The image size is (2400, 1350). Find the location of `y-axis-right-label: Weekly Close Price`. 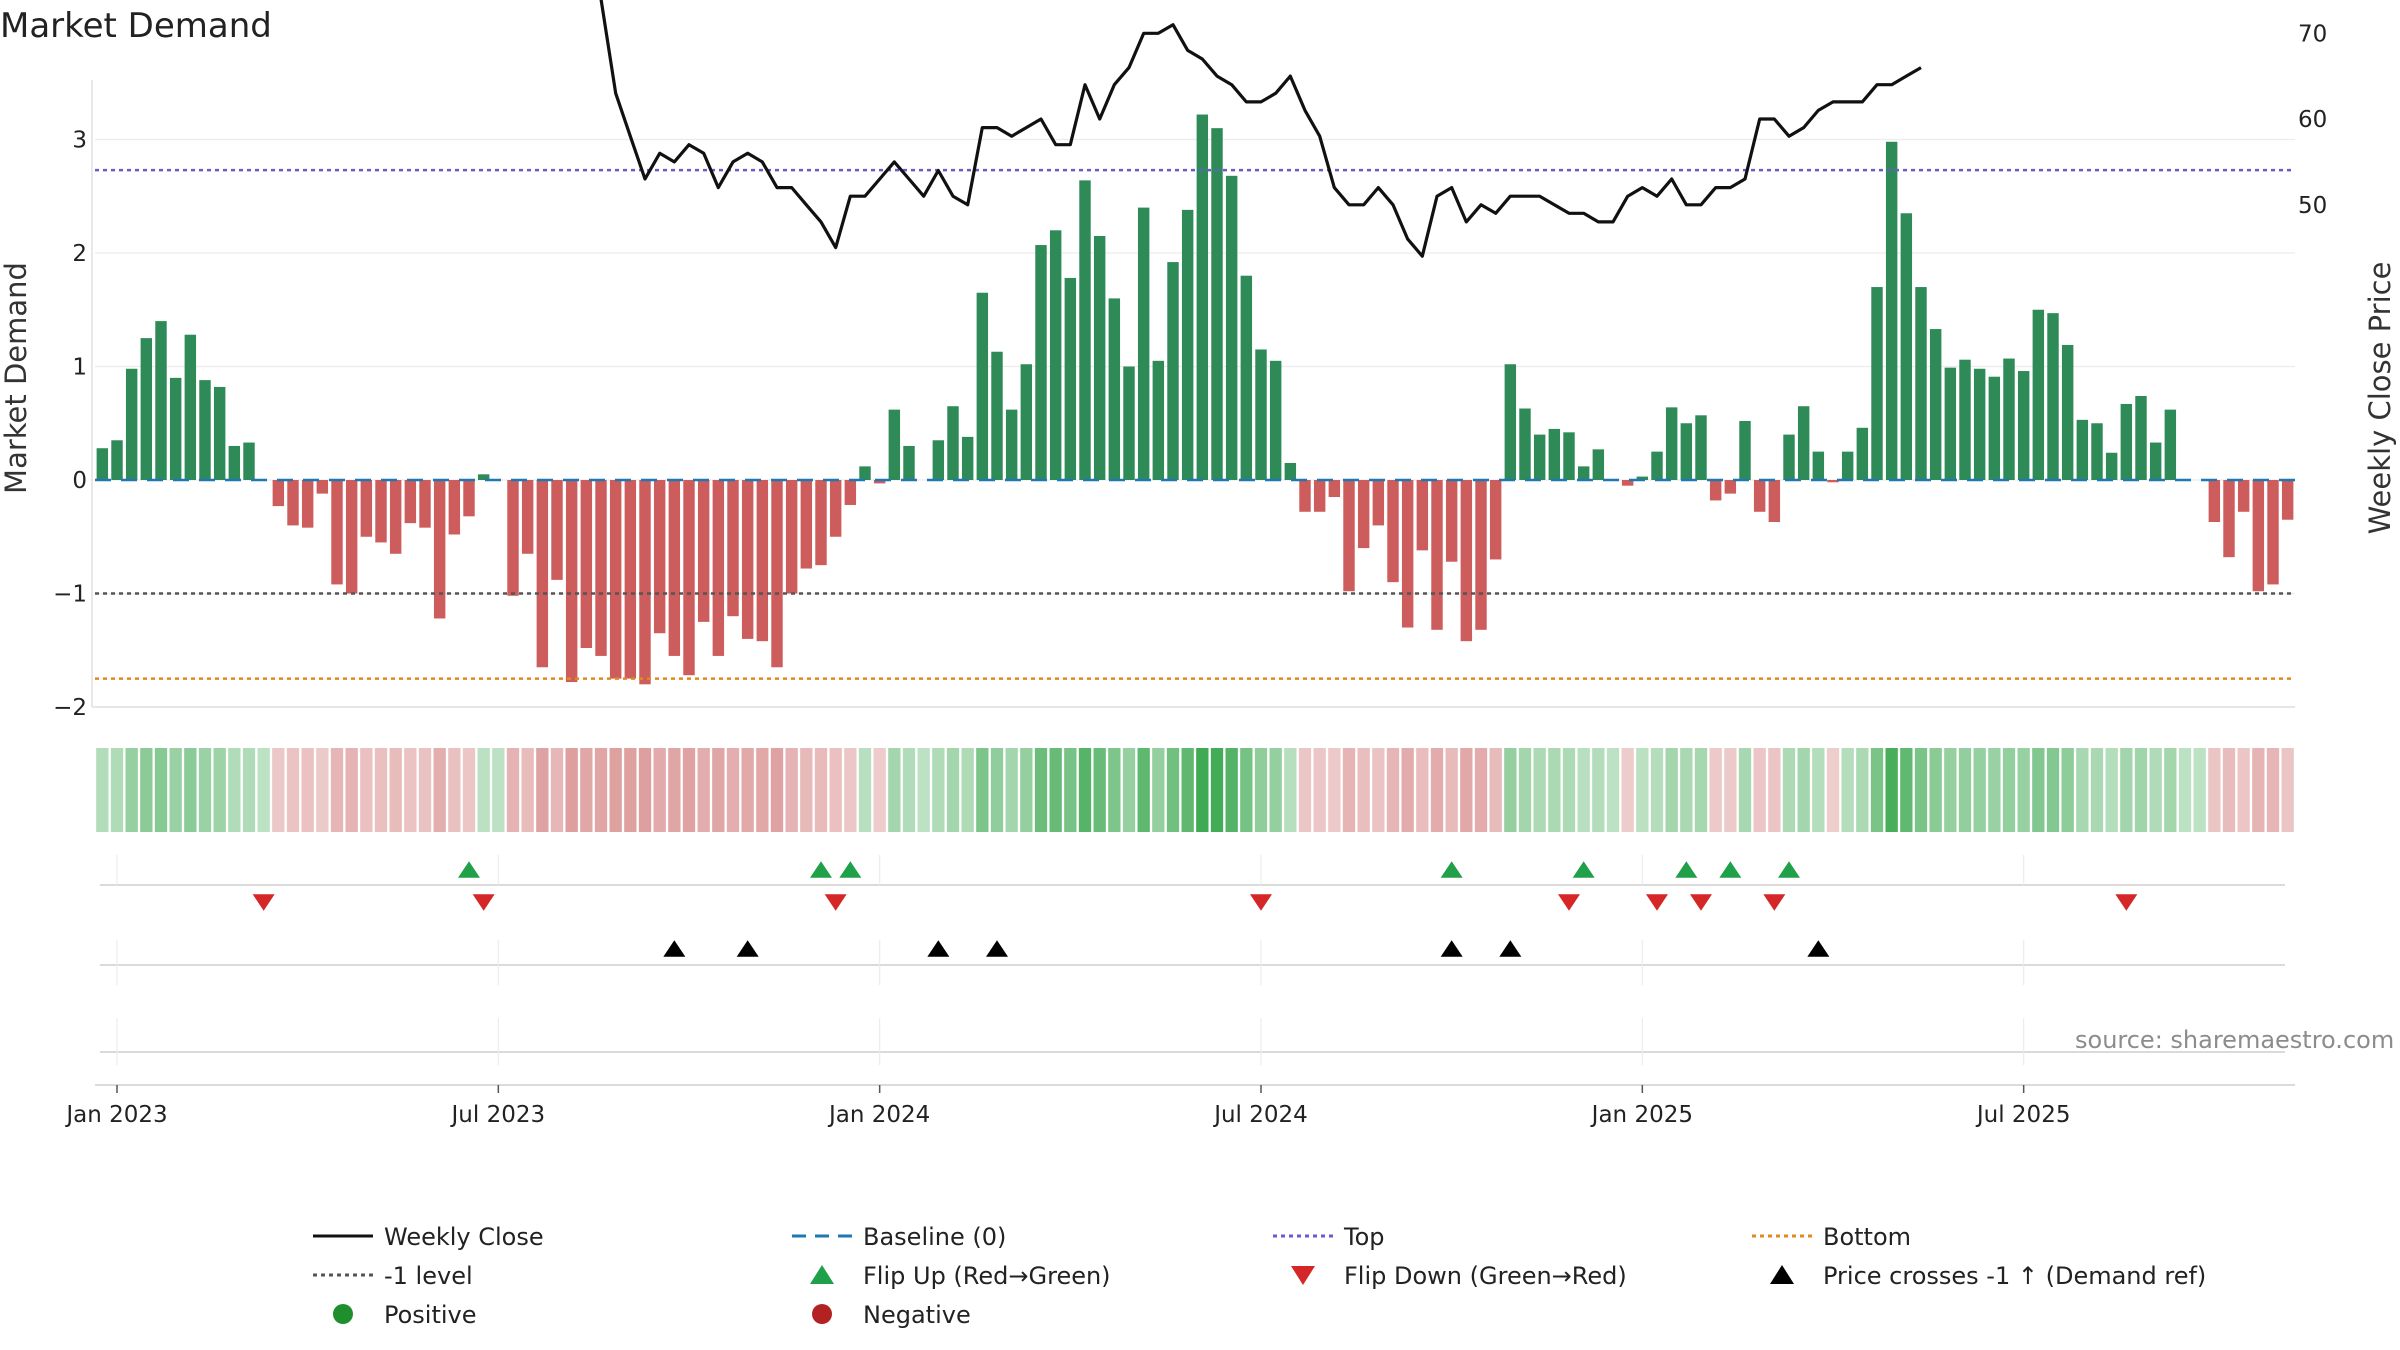

y-axis-right-label: Weekly Close Price is located at coordinates (2380, 398).